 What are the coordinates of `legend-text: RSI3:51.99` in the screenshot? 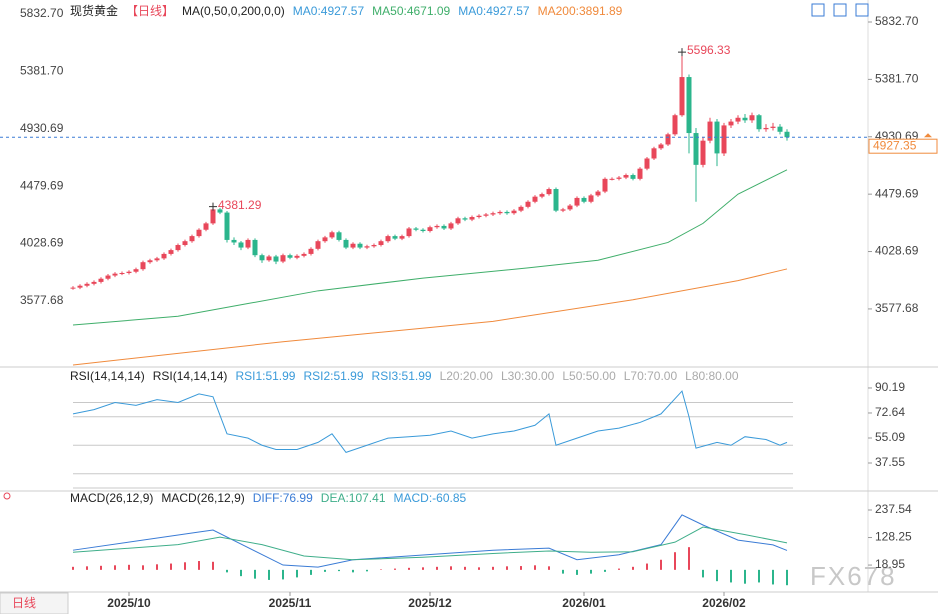 It's located at (402, 376).